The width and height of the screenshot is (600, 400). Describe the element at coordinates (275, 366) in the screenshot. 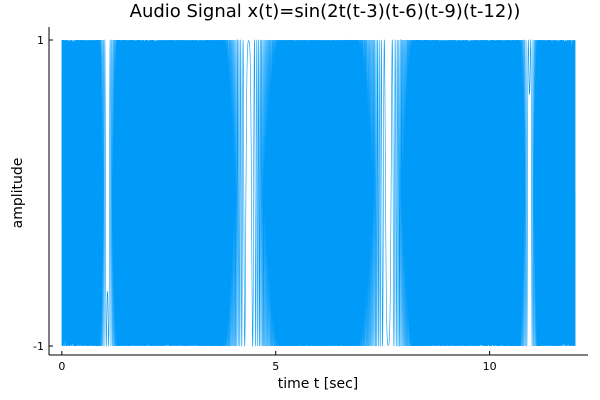

I see `x-tick-label-5: 5` at that location.